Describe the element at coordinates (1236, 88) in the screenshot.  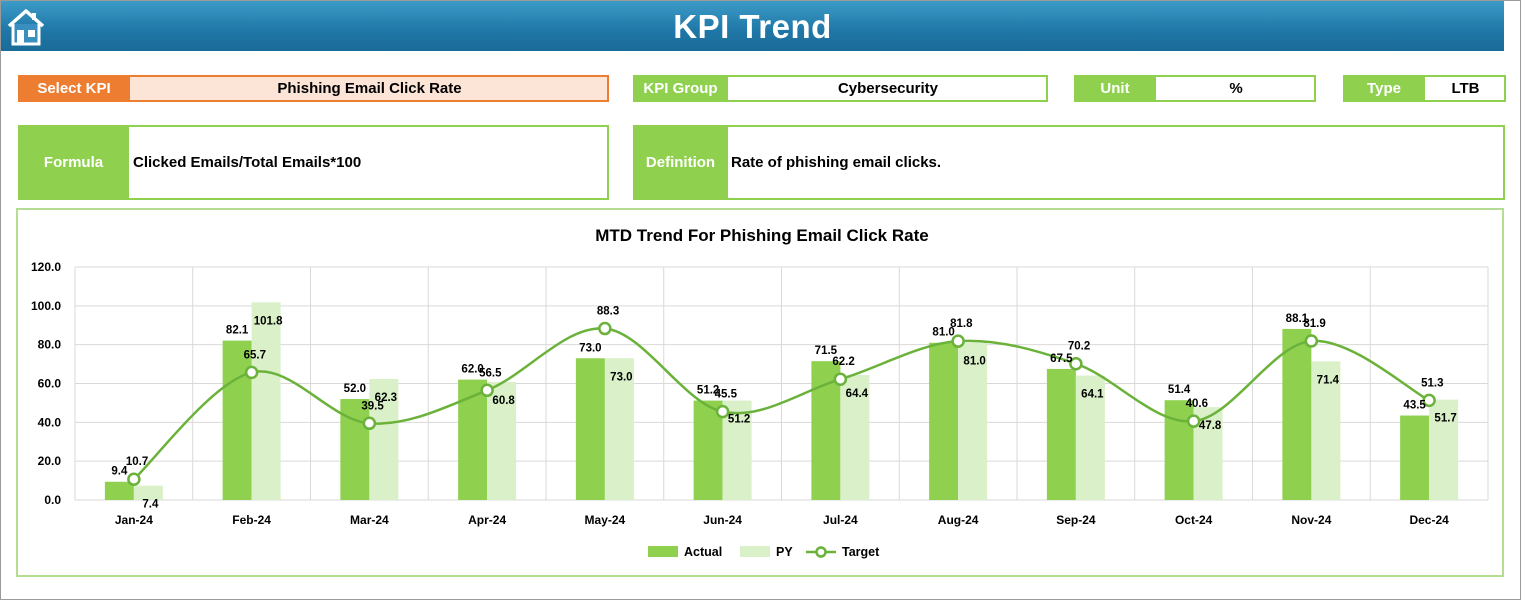
I see `unit-value: %` at that location.